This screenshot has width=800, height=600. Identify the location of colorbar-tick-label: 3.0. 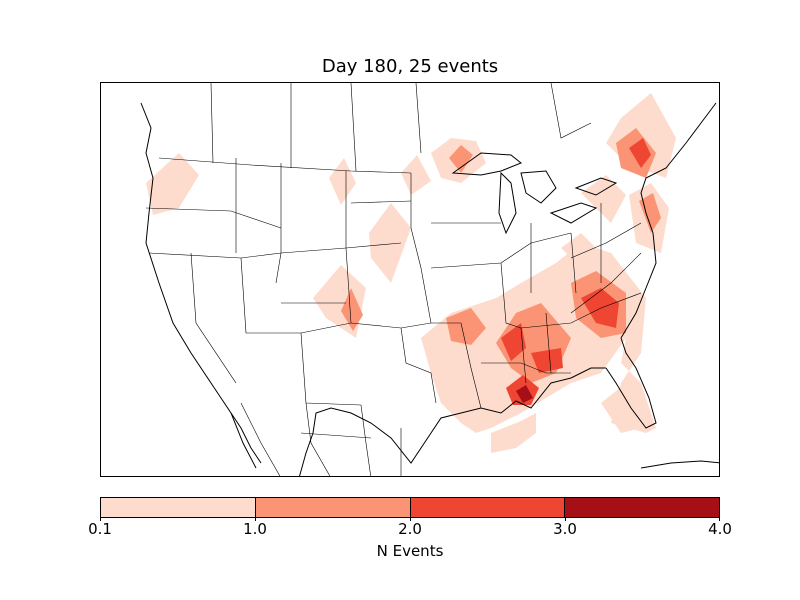
(565, 529).